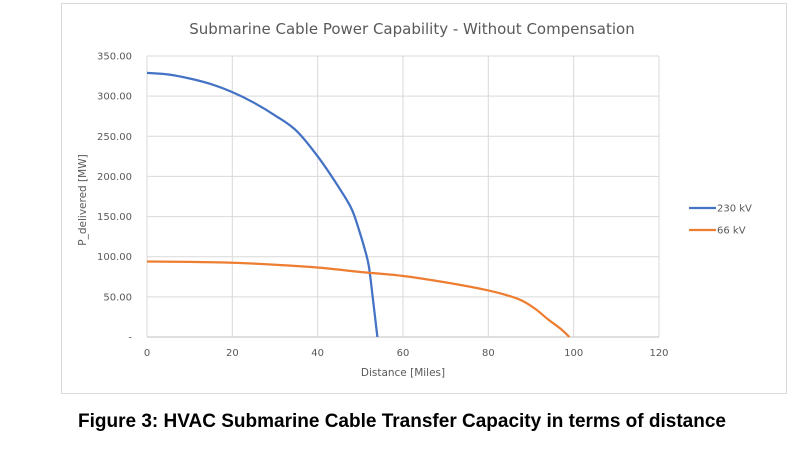  I want to click on series-line-66-kv, so click(358, 299).